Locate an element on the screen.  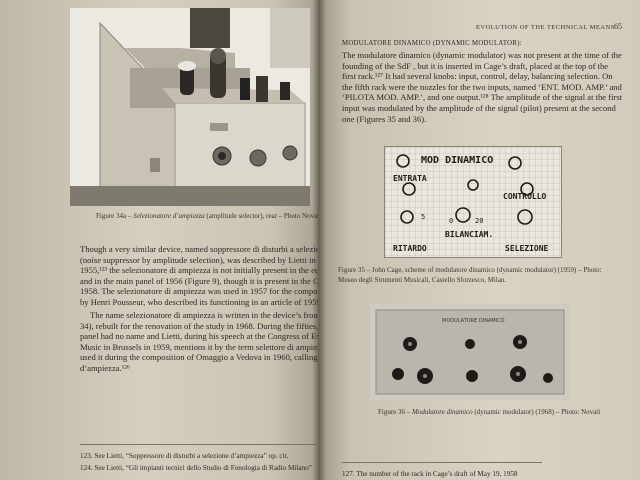
figure-36-photo: MODULATORE DINAMICO is located at coordinates (470, 352).